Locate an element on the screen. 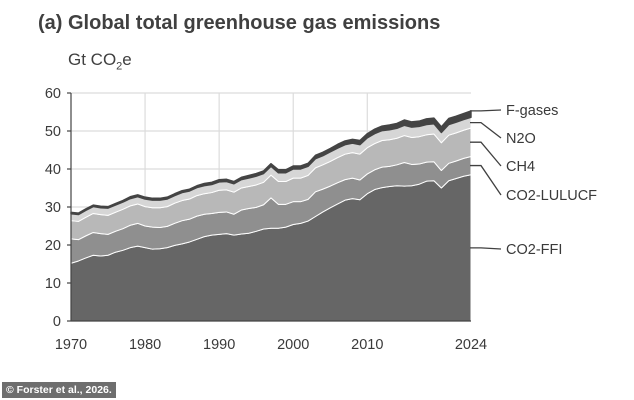 This screenshot has width=634, height=400. y-tick-label: 0 is located at coordinates (57, 322).